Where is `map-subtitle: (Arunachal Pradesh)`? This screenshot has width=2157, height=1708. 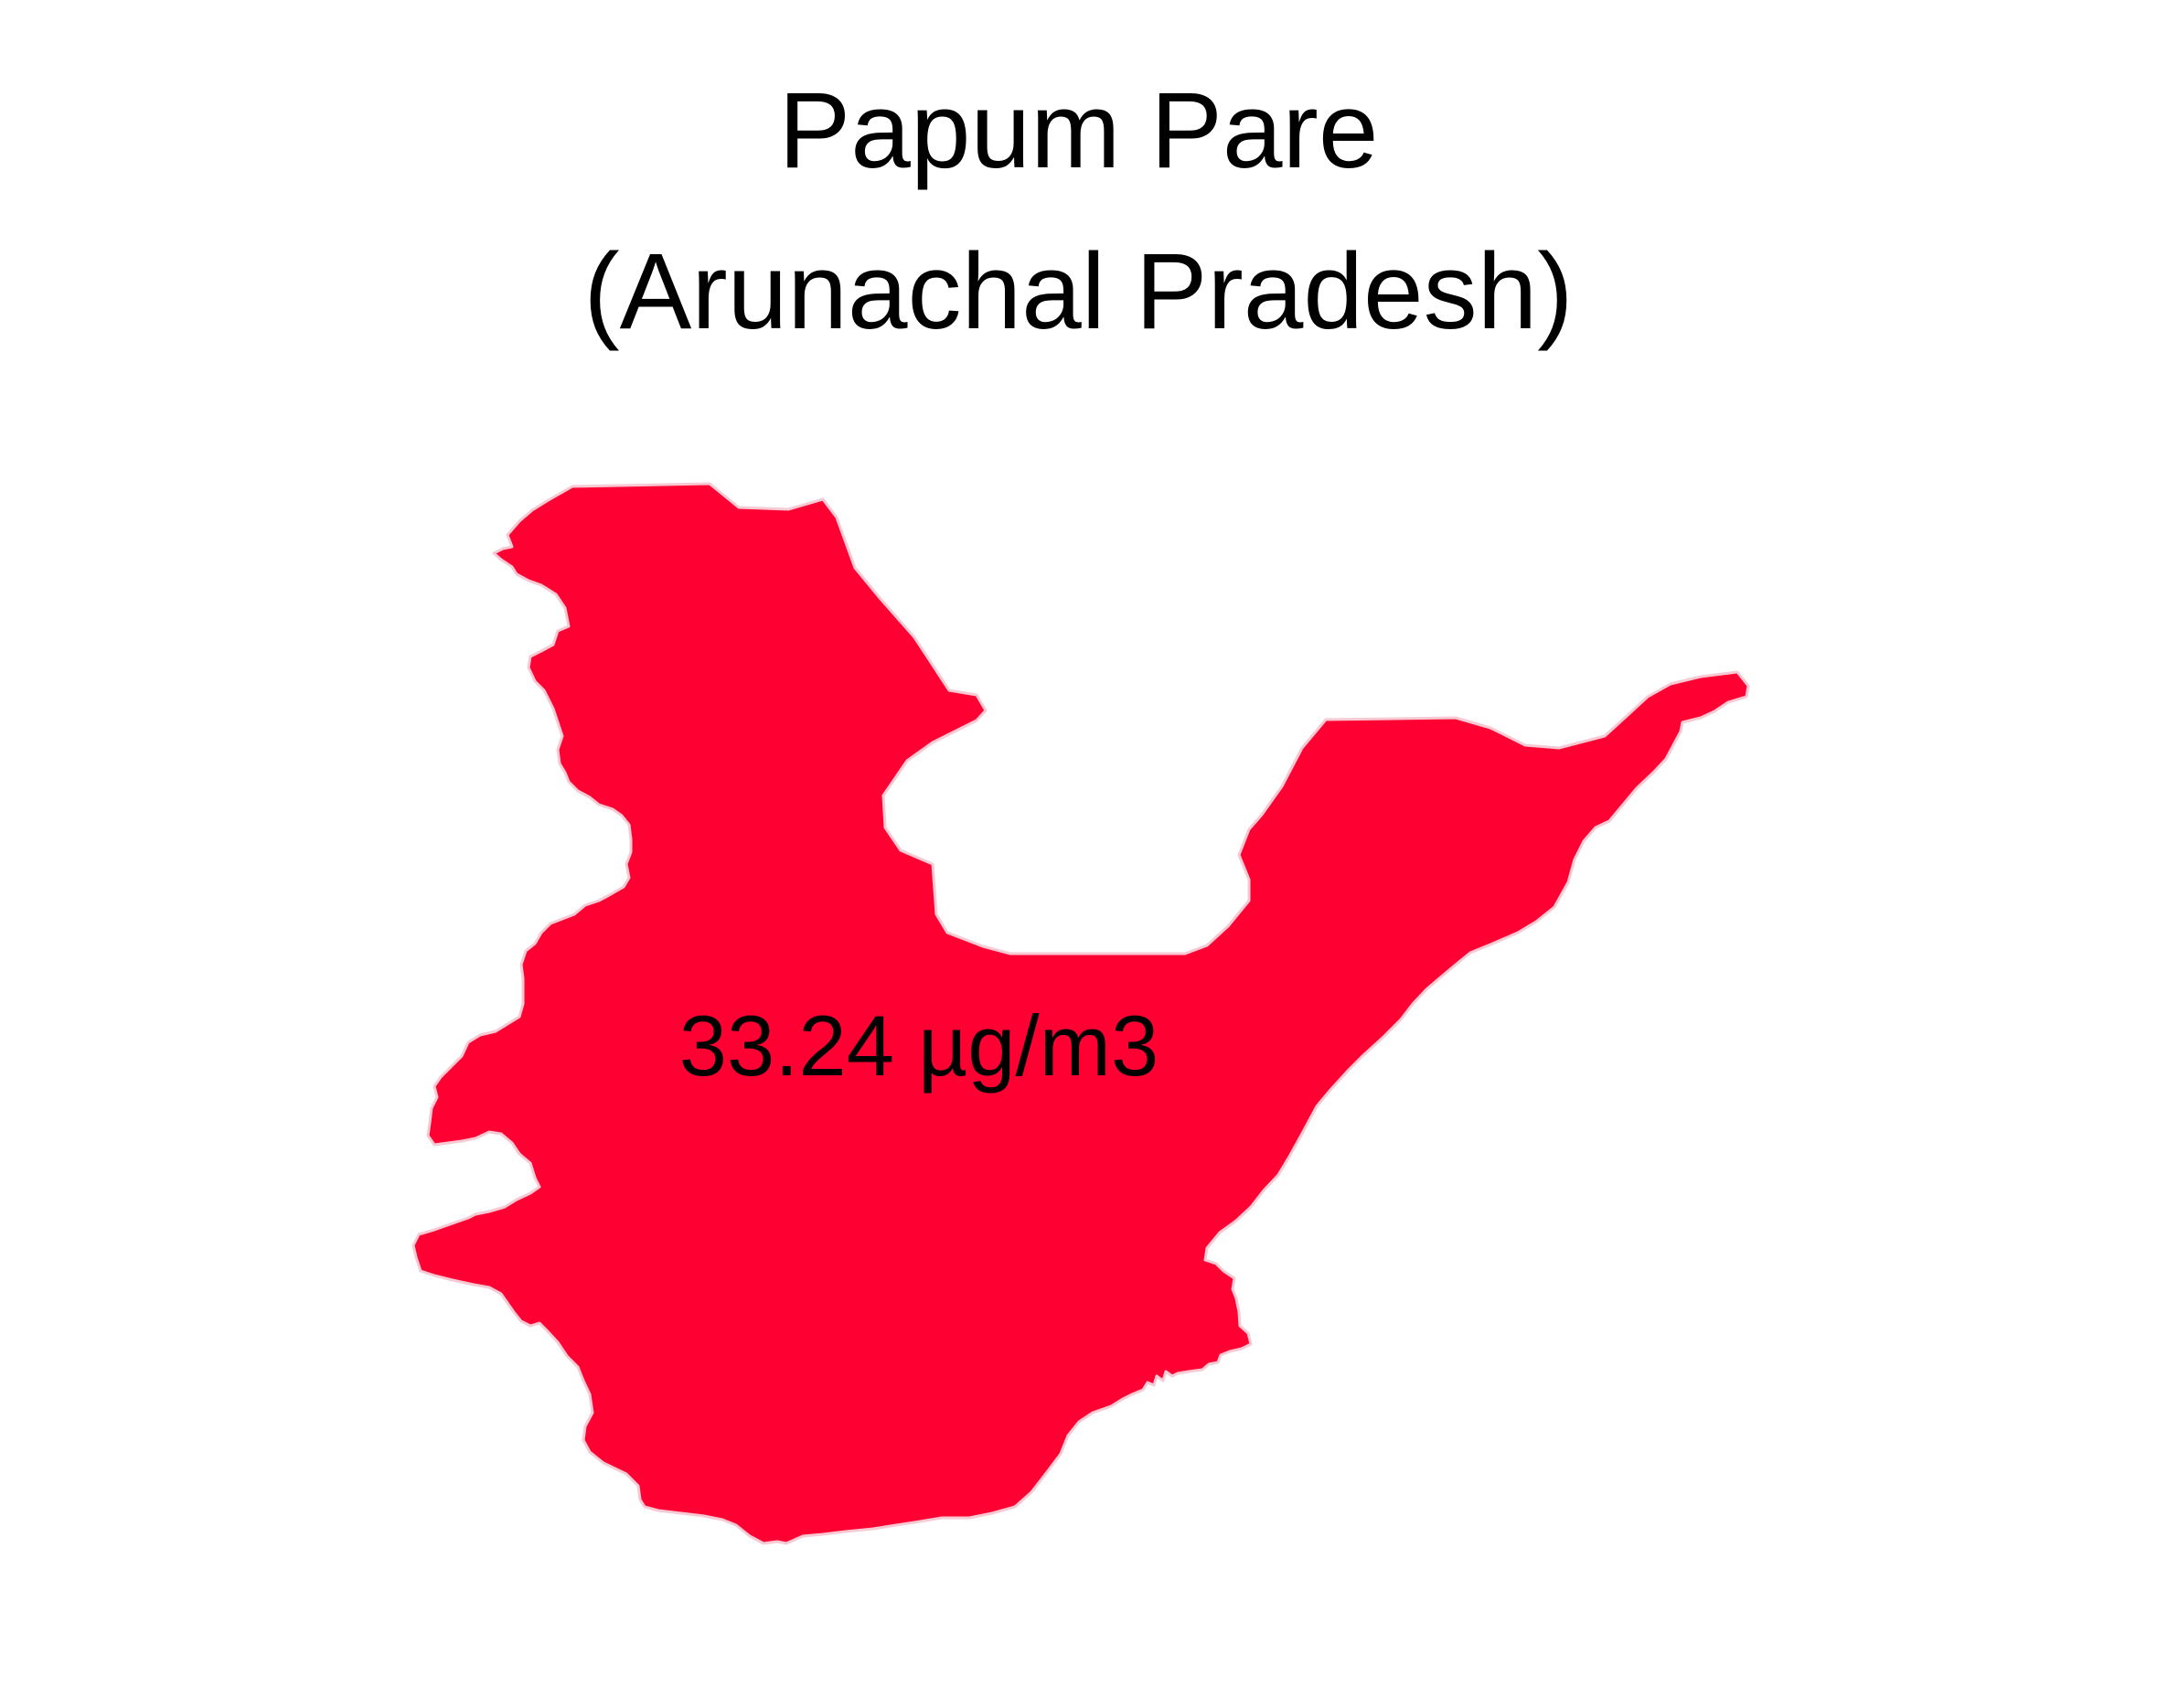 map-subtitle: (Arunachal Pradesh) is located at coordinates (1078, 291).